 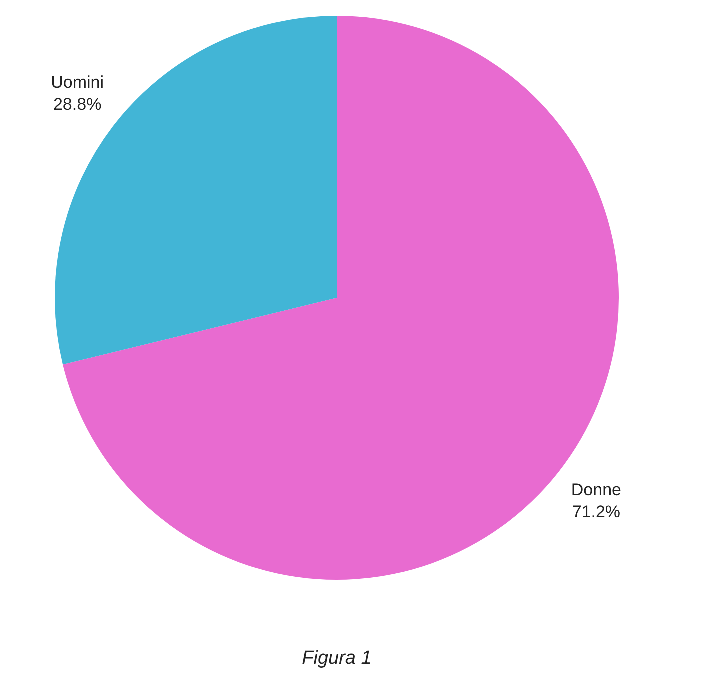 What do you see at coordinates (596, 490) in the screenshot?
I see `slice-label: Donne` at bounding box center [596, 490].